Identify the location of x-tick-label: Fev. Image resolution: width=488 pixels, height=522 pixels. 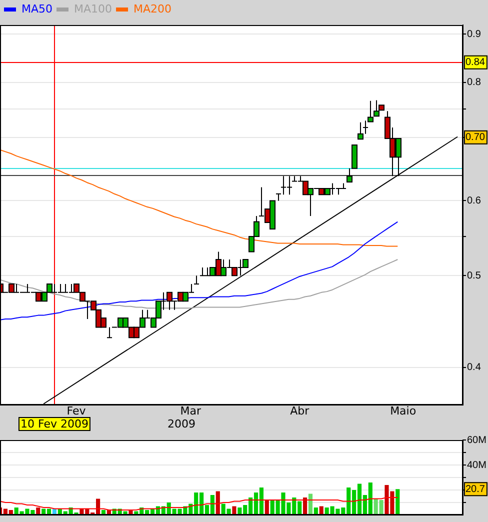
(76, 411).